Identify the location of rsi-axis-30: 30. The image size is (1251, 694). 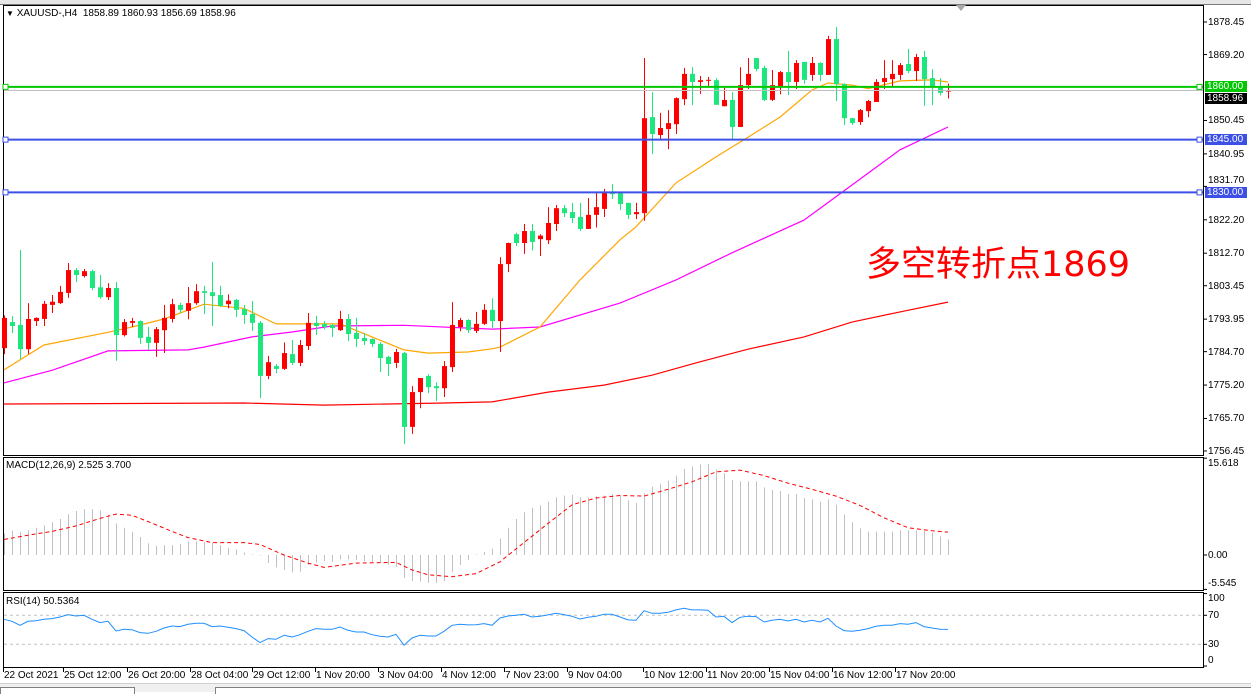
(1214, 644).